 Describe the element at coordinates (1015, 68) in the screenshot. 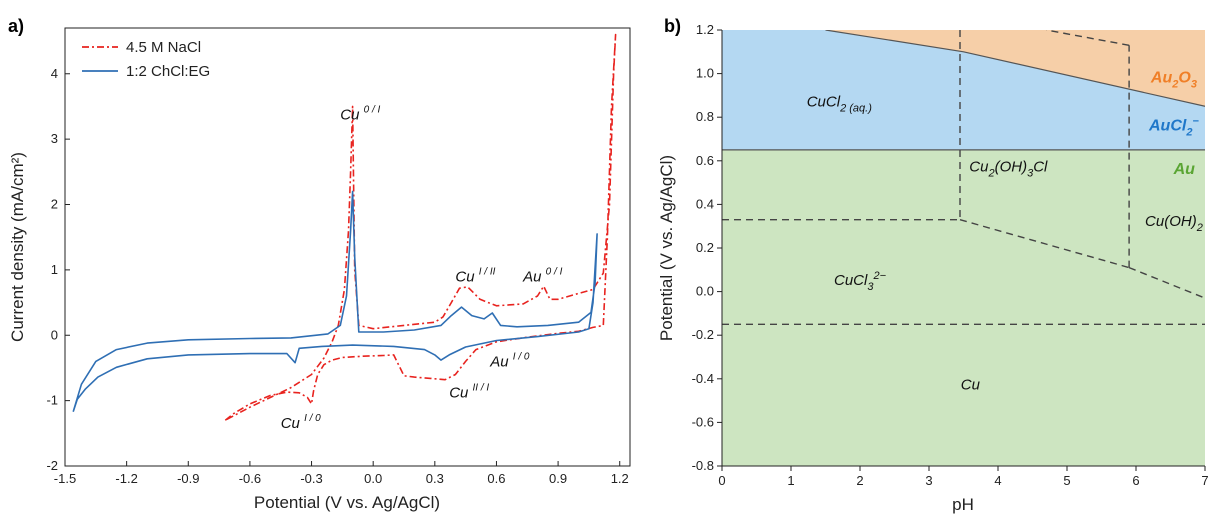

I see `au2o3-boundary` at that location.